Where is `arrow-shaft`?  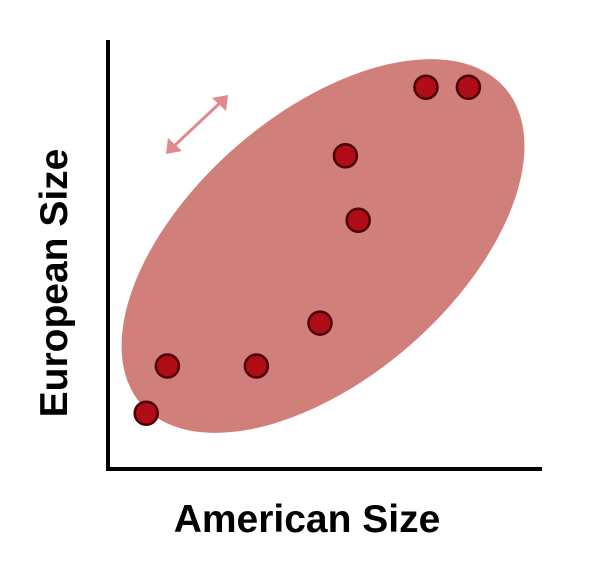 arrow-shaft is located at coordinates (197, 124).